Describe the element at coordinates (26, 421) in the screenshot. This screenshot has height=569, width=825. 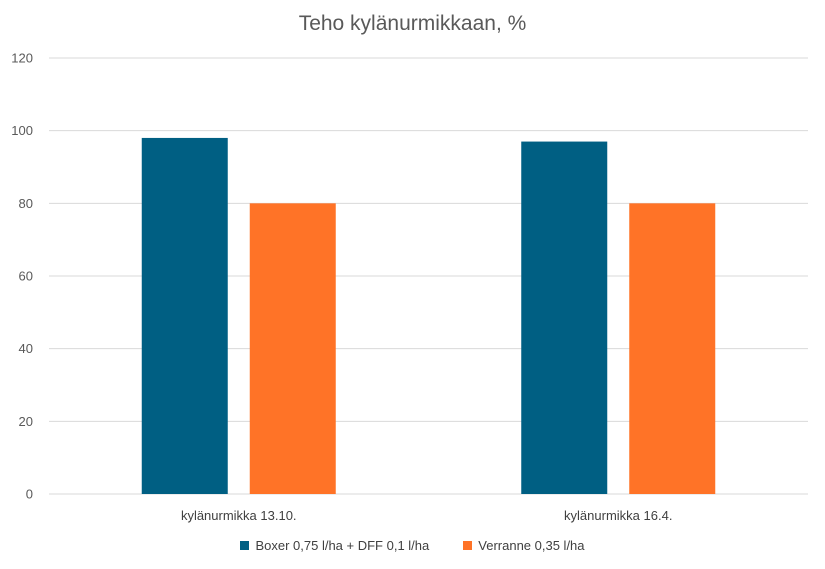
I see `y-tick-label-20: 20` at that location.